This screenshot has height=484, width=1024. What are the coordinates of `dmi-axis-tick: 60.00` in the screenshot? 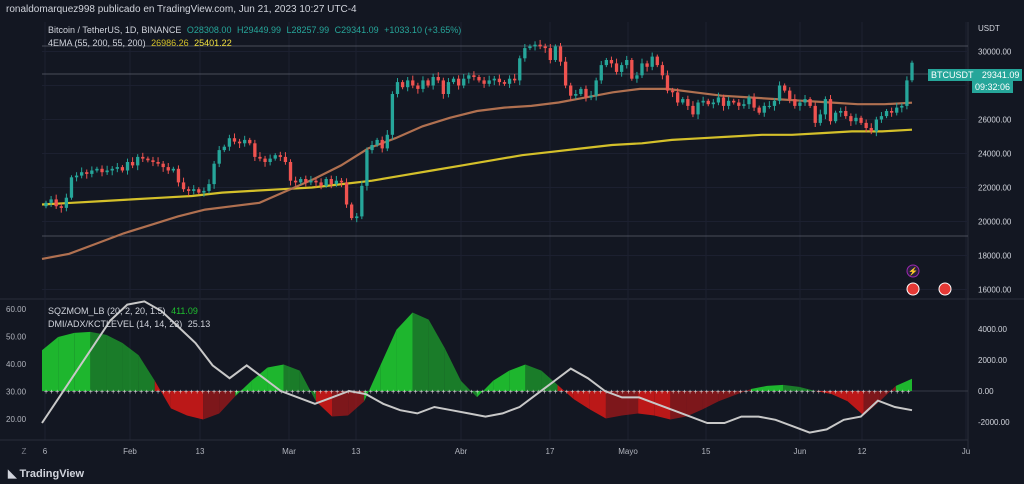 It's located at (16, 309).